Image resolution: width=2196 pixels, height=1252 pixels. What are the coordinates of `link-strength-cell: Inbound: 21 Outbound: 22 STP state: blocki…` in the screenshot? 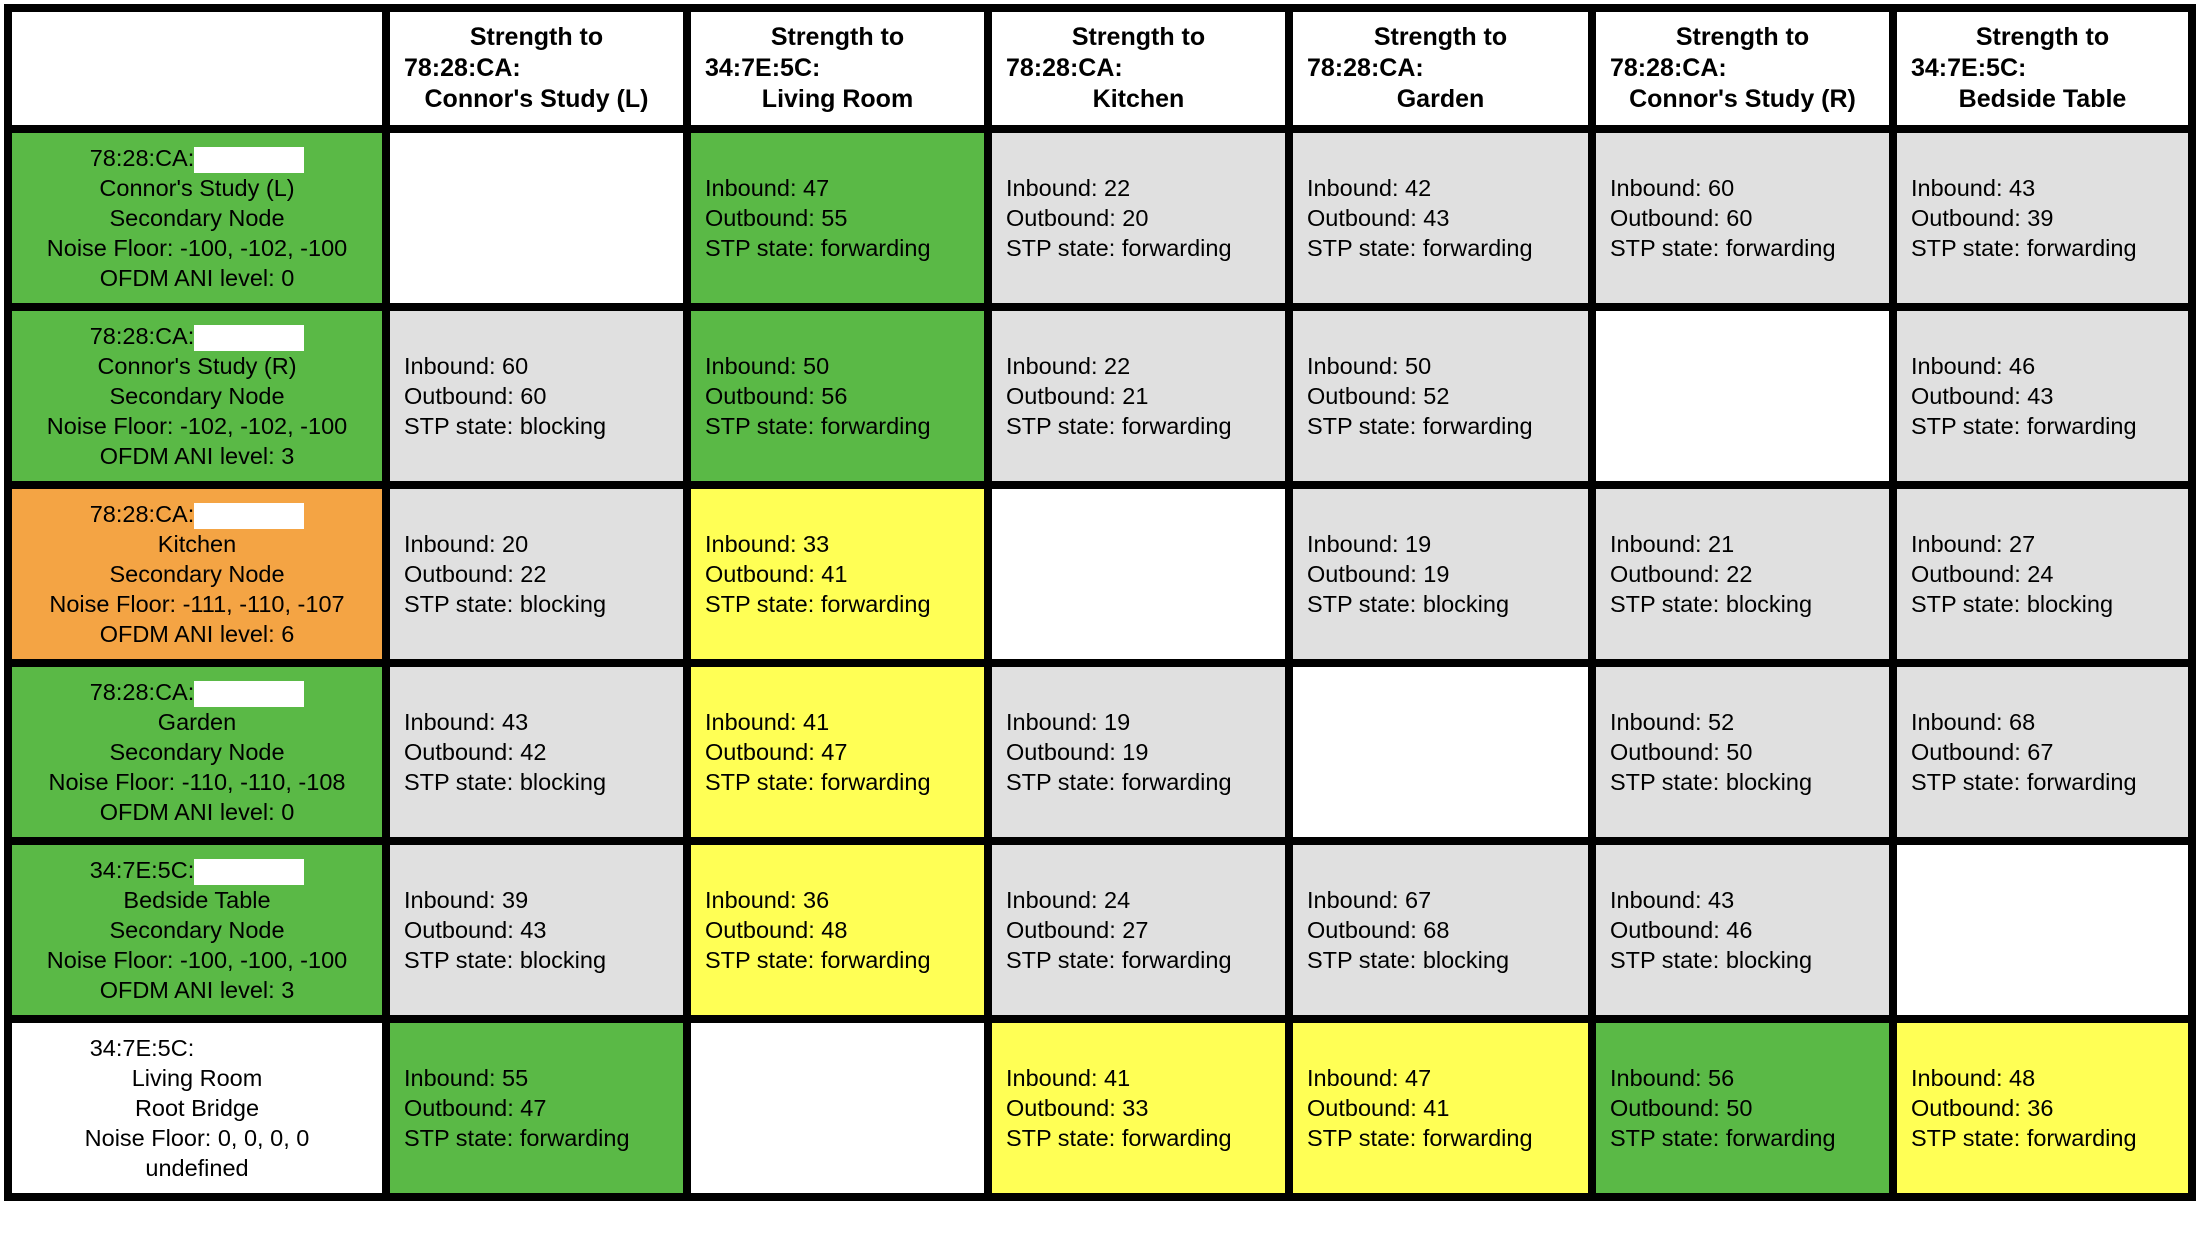 It's located at (1742, 574).